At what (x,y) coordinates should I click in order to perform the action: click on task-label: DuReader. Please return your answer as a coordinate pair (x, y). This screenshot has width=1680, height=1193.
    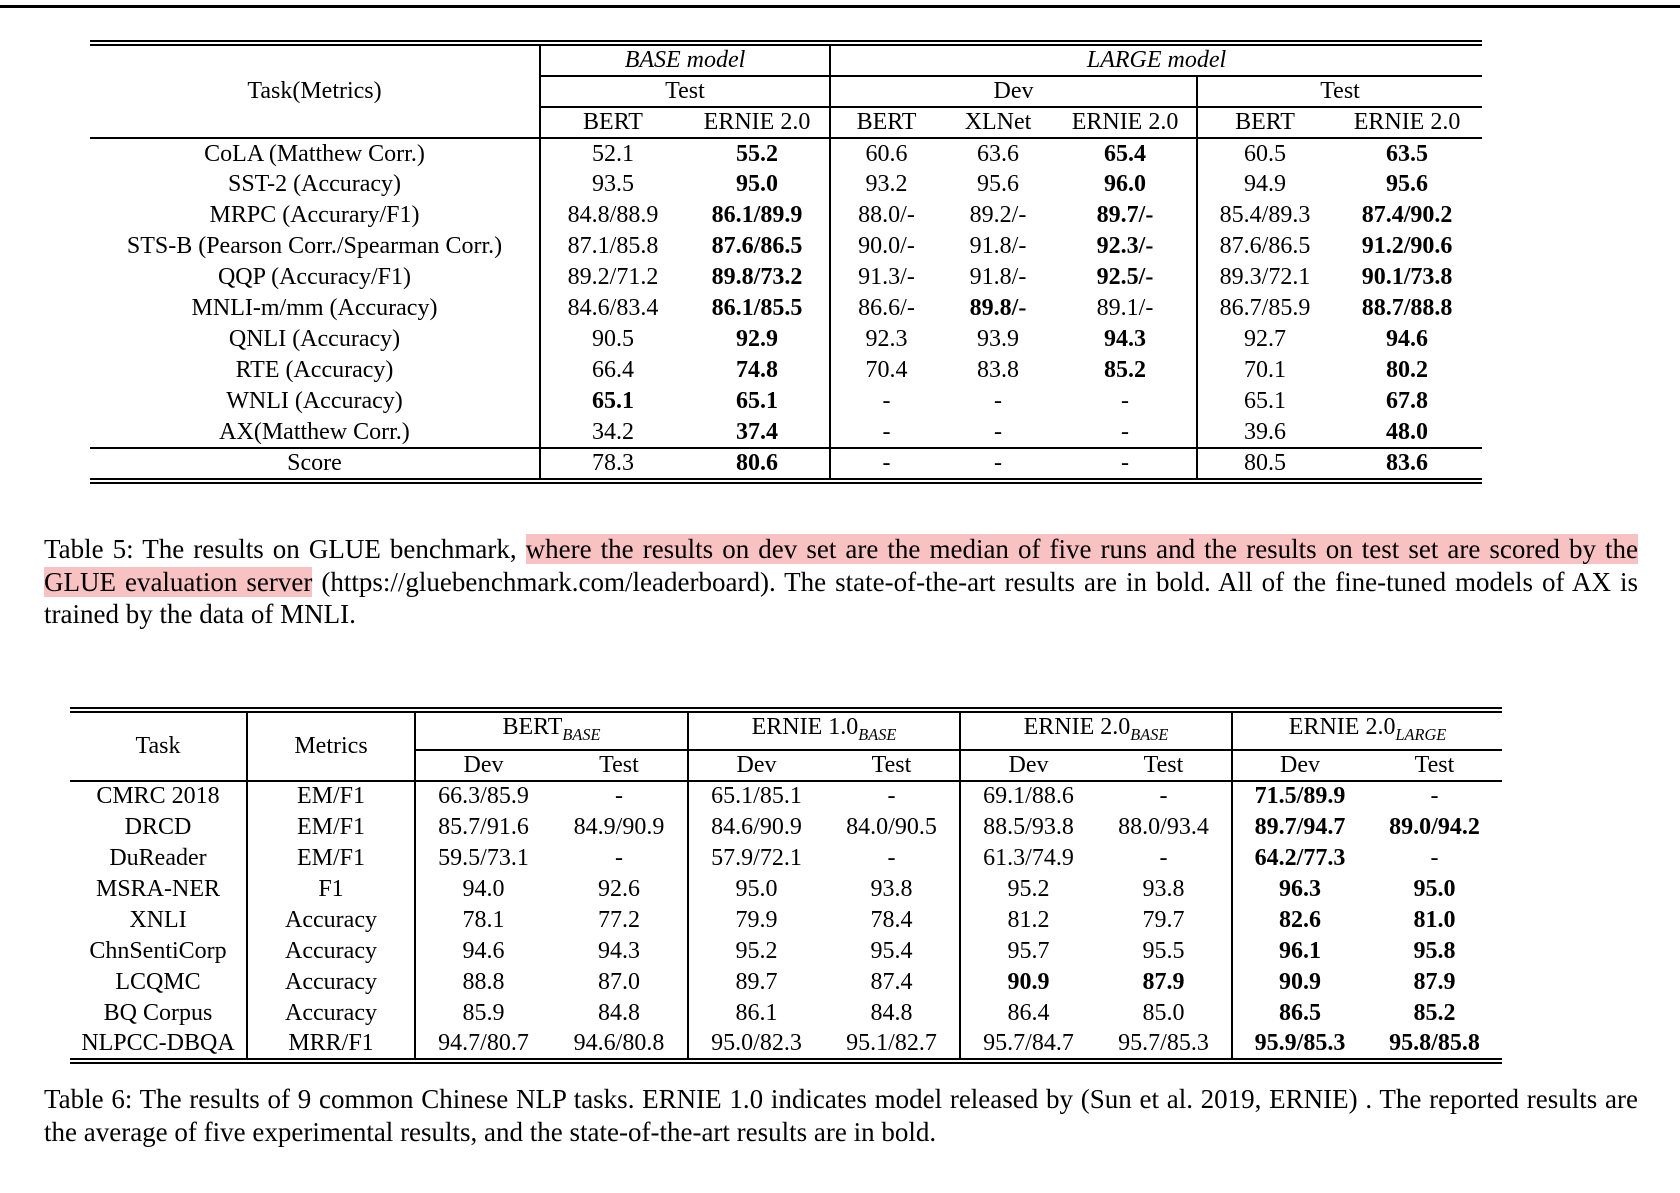
    Looking at the image, I should click on (159, 858).